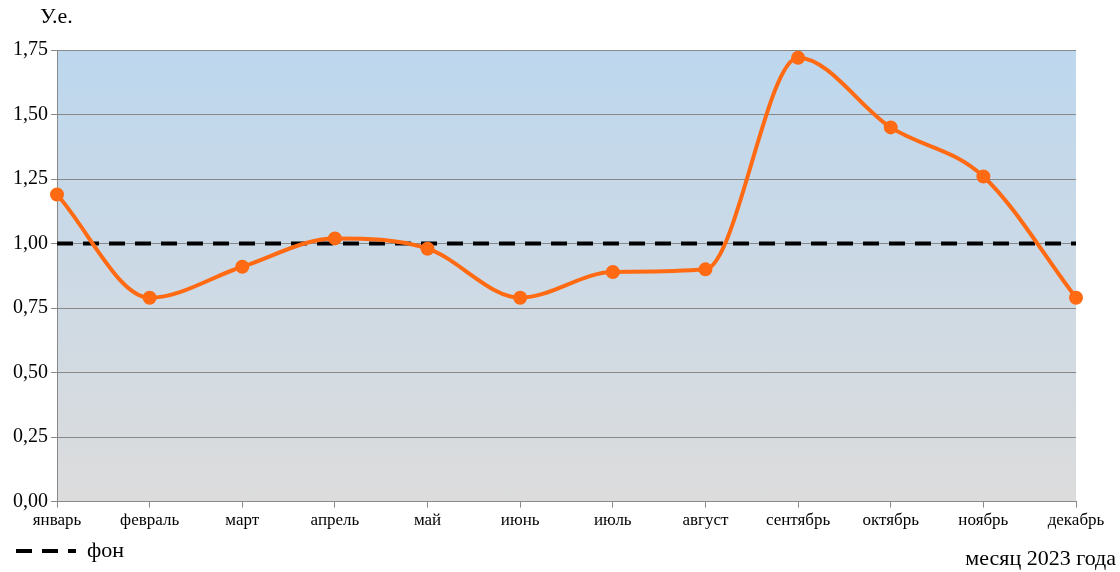 This screenshot has height=572, width=1120. I want to click on x-tick-label: ноябрь, so click(983, 520).